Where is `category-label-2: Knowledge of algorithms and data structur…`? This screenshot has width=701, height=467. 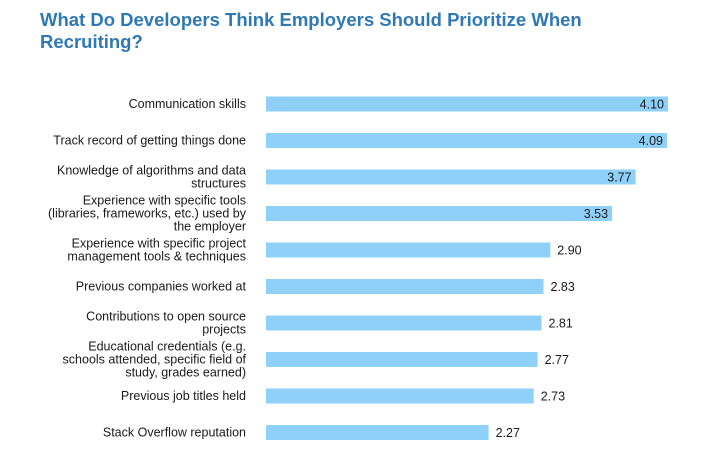 category-label-2: Knowledge of algorithms and data structur… is located at coordinates (151, 177).